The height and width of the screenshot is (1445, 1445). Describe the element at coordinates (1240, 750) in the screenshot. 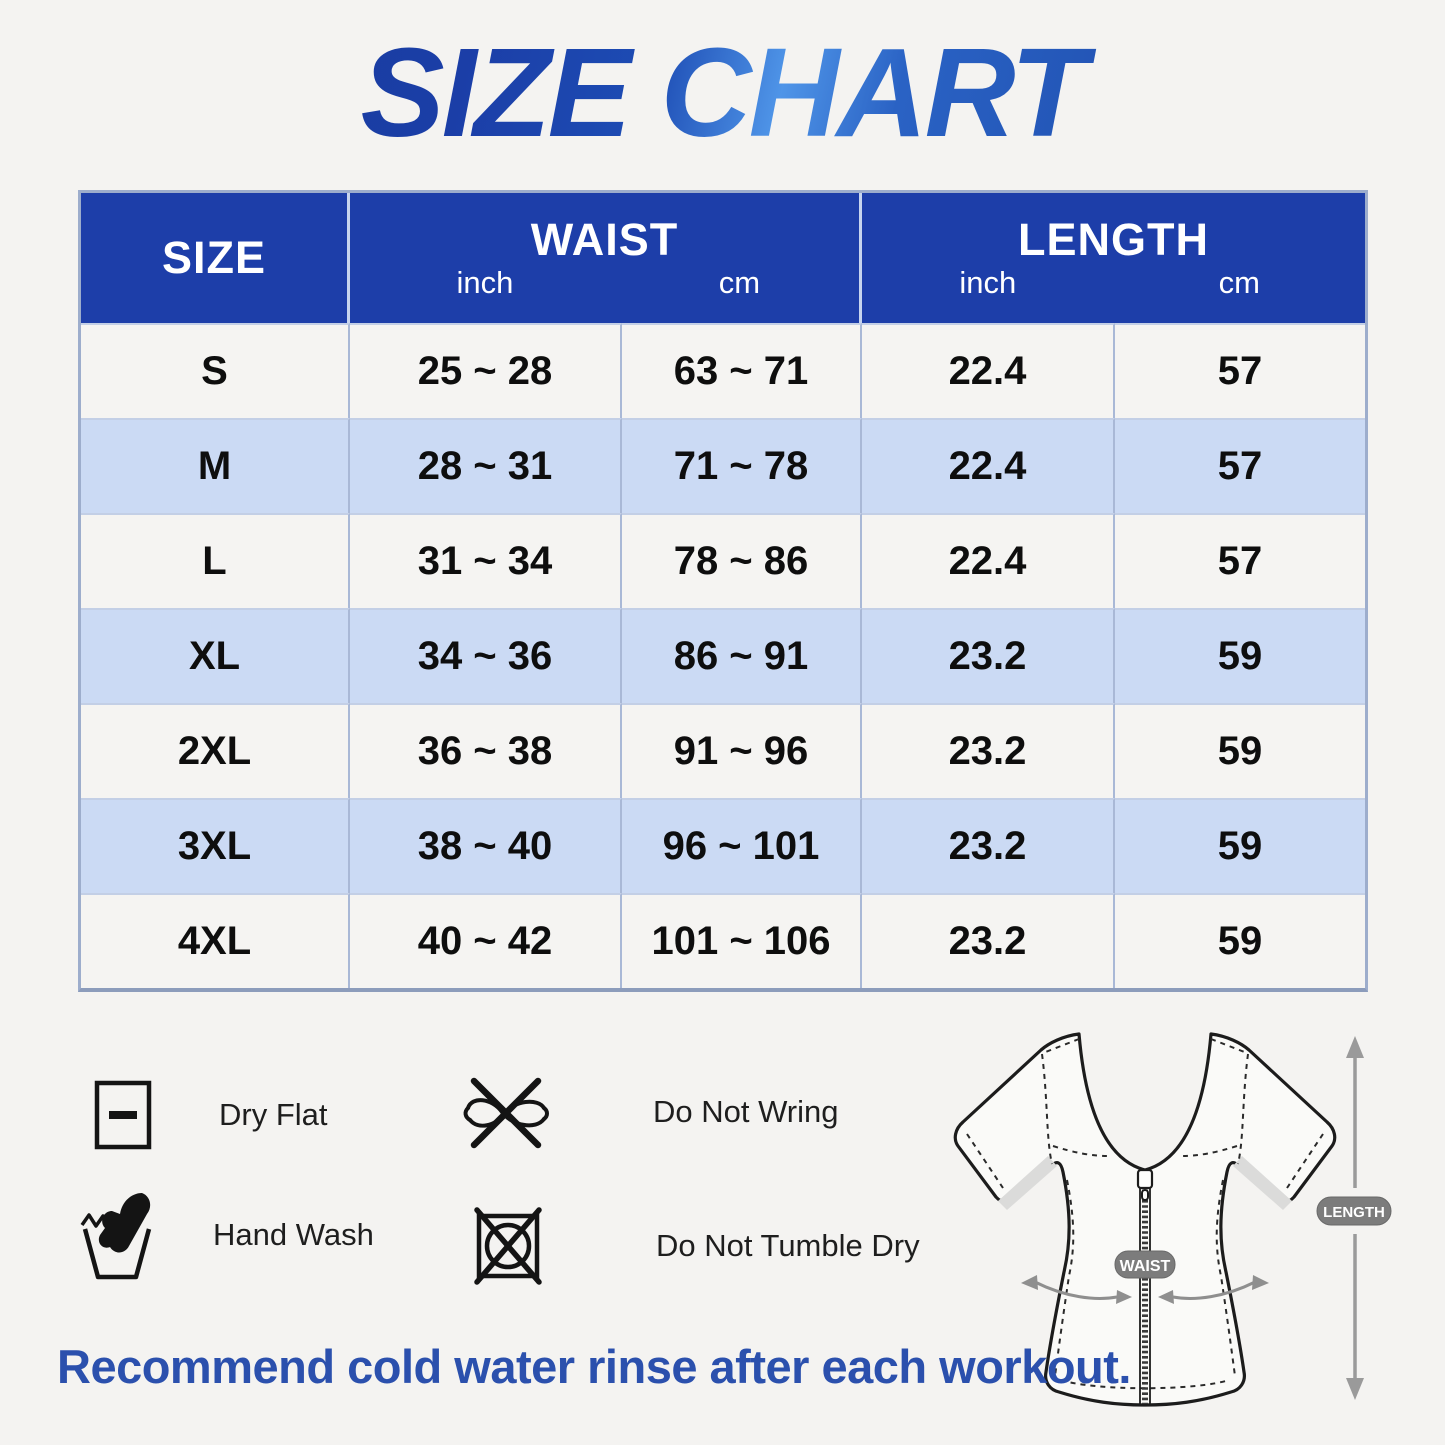

I see `cell-length-cm-2xl: 59` at that location.